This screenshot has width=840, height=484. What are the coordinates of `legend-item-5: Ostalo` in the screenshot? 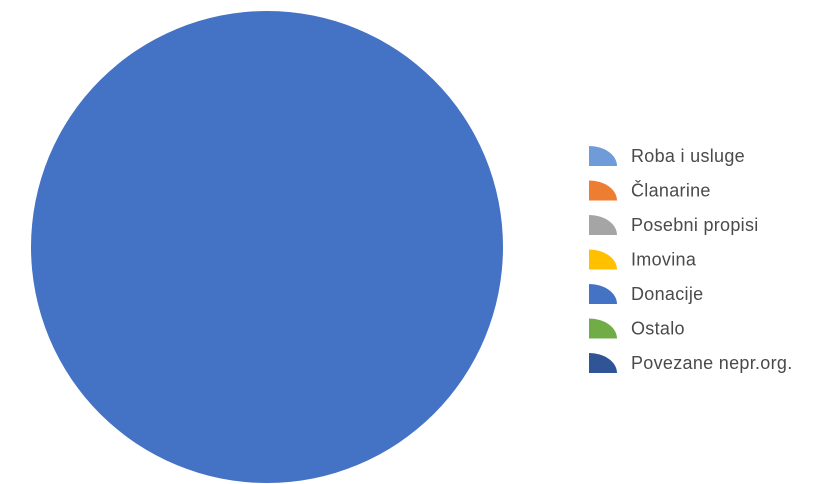 It's located at (637, 328).